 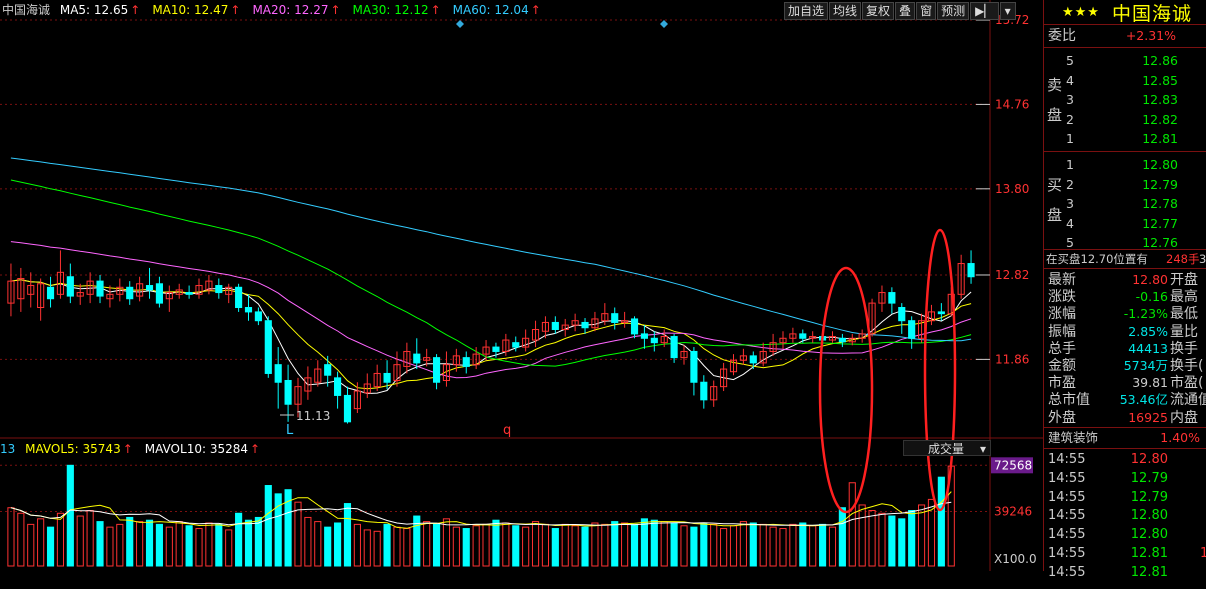 I want to click on sell-level-row: 3 12.83, so click(x=1125, y=100).